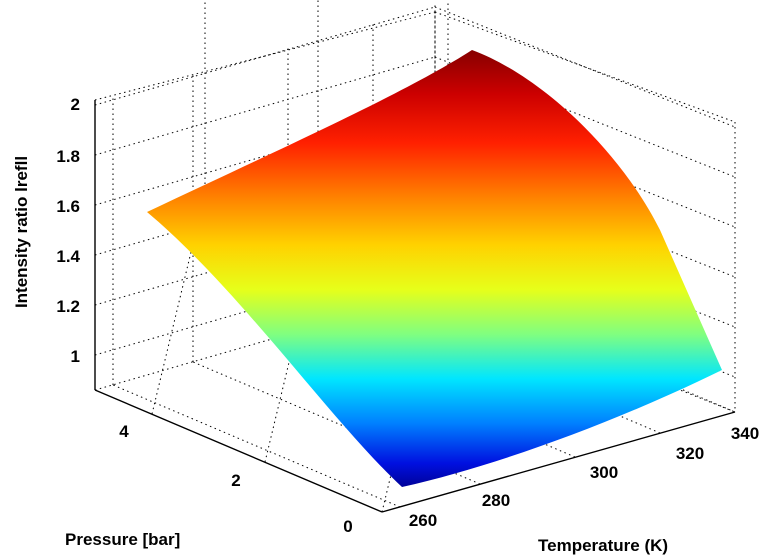  What do you see at coordinates (68, 256) in the screenshot?
I see `z-tick-label: 1.4` at bounding box center [68, 256].